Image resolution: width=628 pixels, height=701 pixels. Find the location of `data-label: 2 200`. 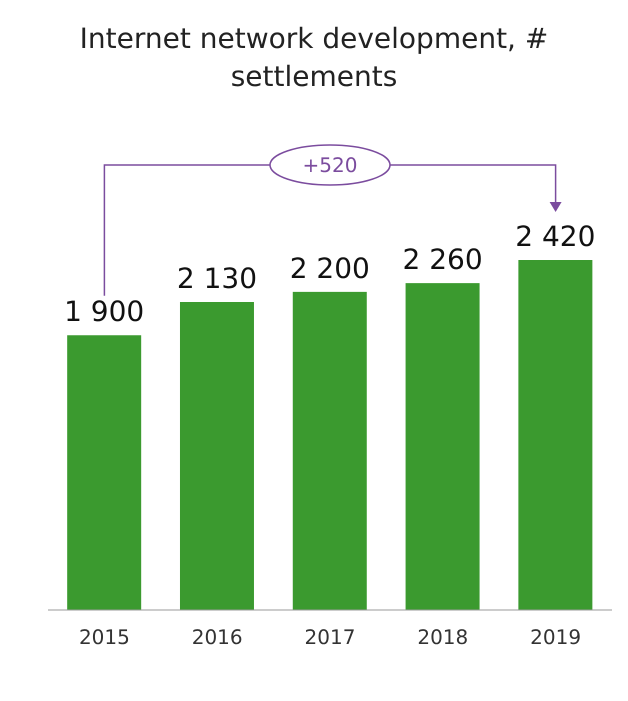

data-label: 2 200 is located at coordinates (330, 268).